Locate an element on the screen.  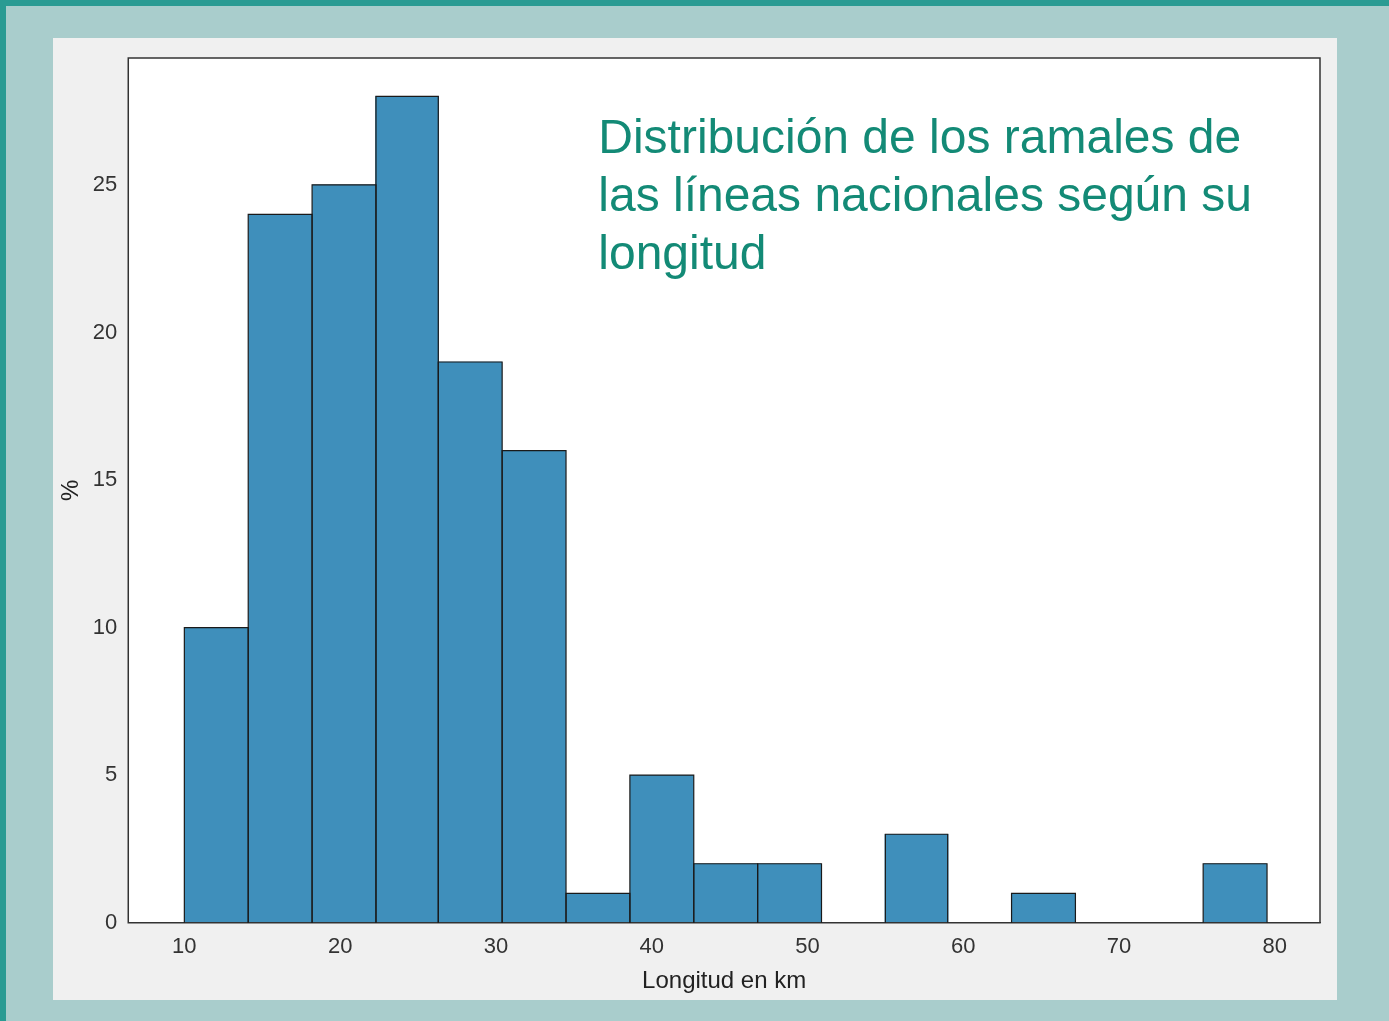
x-tick-label: 80 is located at coordinates (1275, 946).